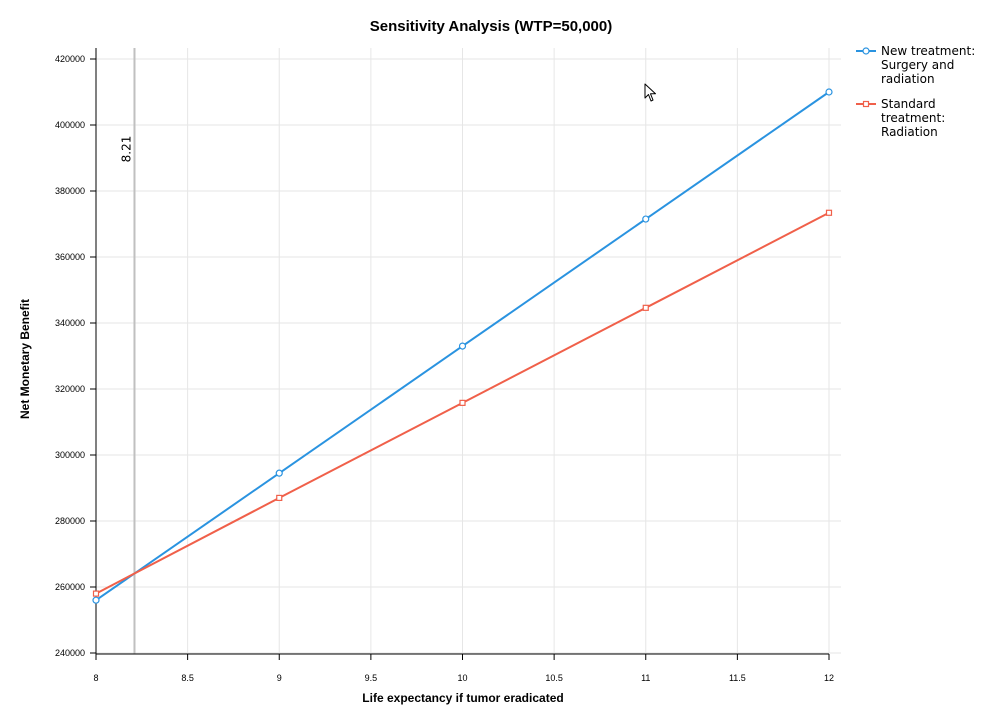 The width and height of the screenshot is (988, 716). Describe the element at coordinates (909, 132) in the screenshot. I see `legend-label: Radiation` at that location.